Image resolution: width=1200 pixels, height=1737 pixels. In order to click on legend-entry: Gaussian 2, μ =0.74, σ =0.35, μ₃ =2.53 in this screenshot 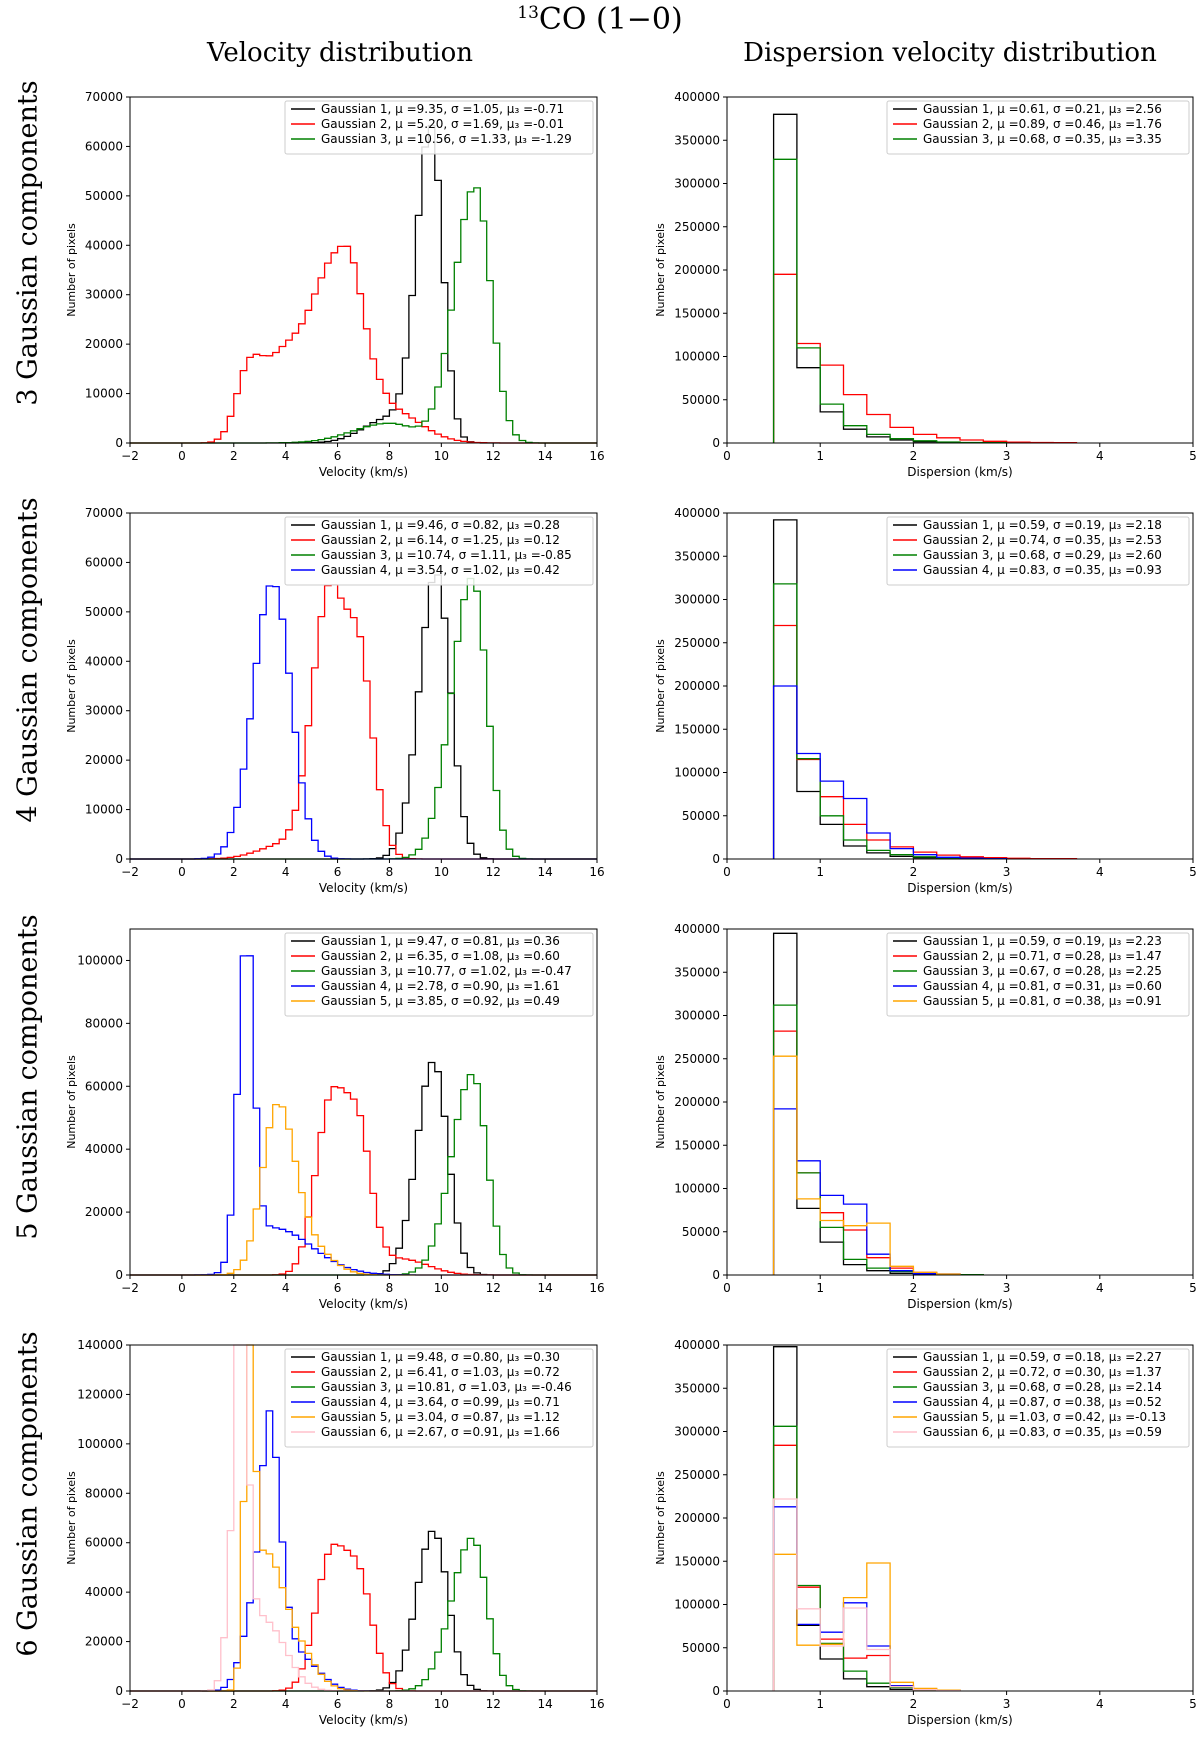, I will do `click(1042, 540)`.